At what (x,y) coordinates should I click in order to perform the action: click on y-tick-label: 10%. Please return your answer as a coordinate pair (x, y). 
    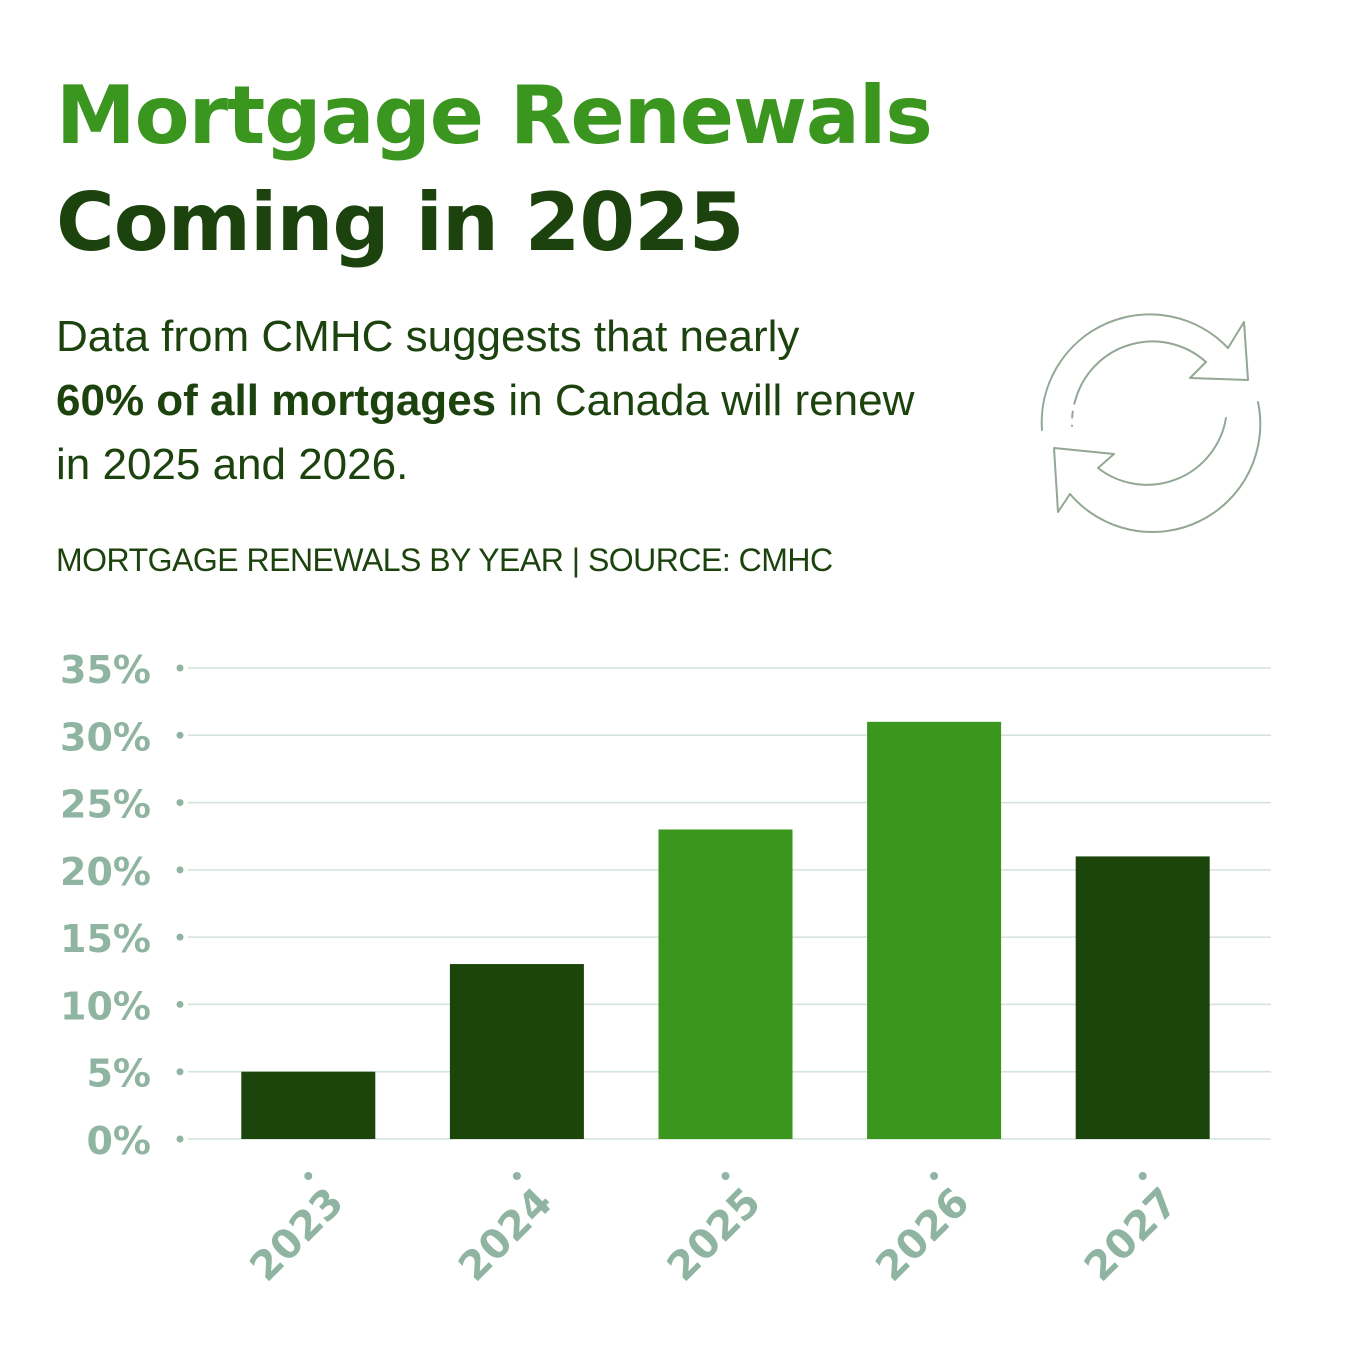
    Looking at the image, I should click on (105, 1006).